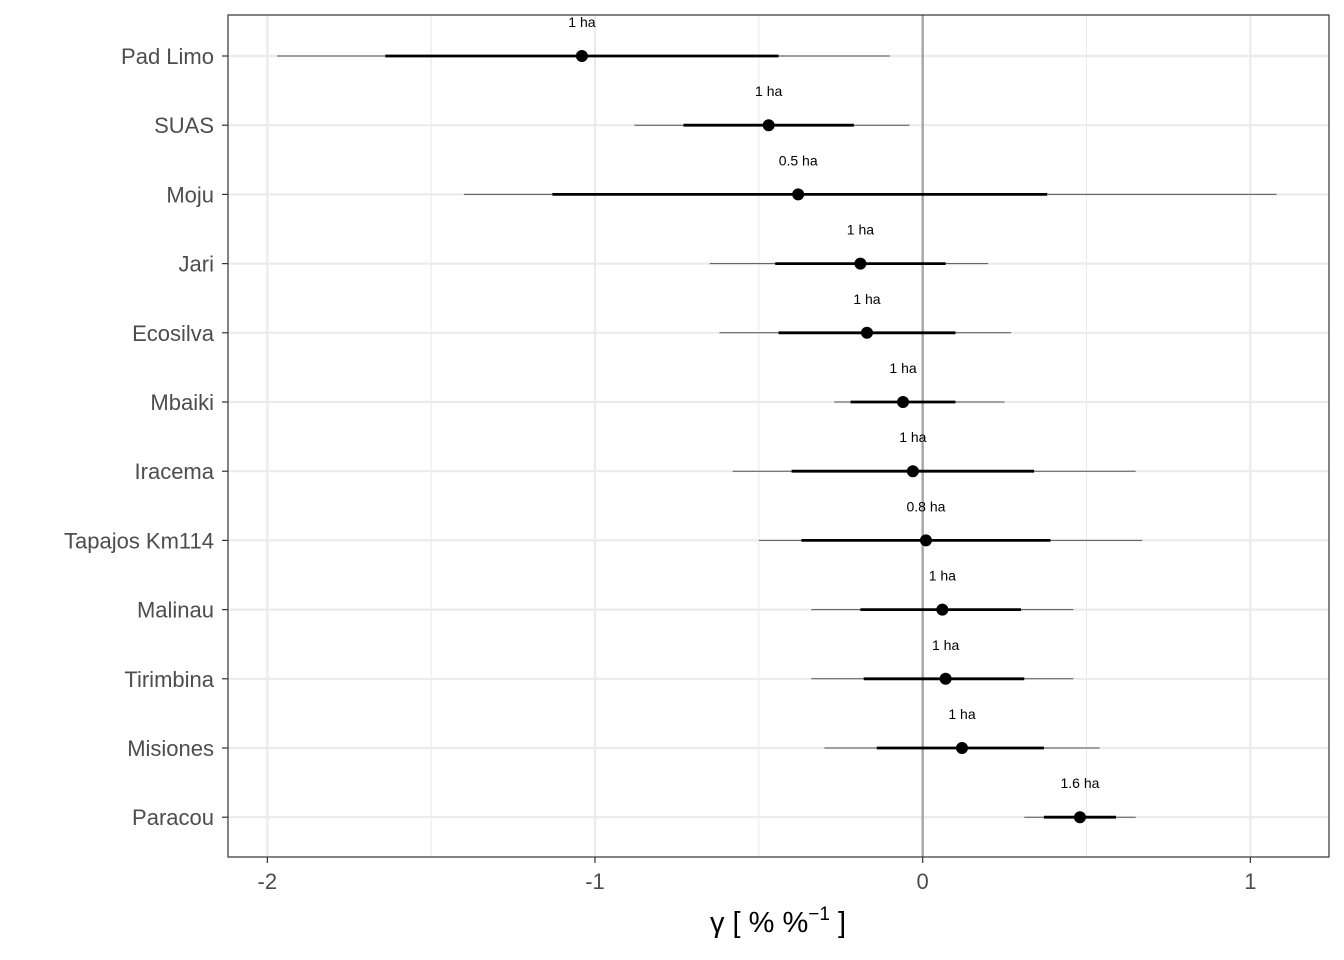 This screenshot has height=960, width=1344. I want to click on x-tick-label: -2, so click(268, 881).